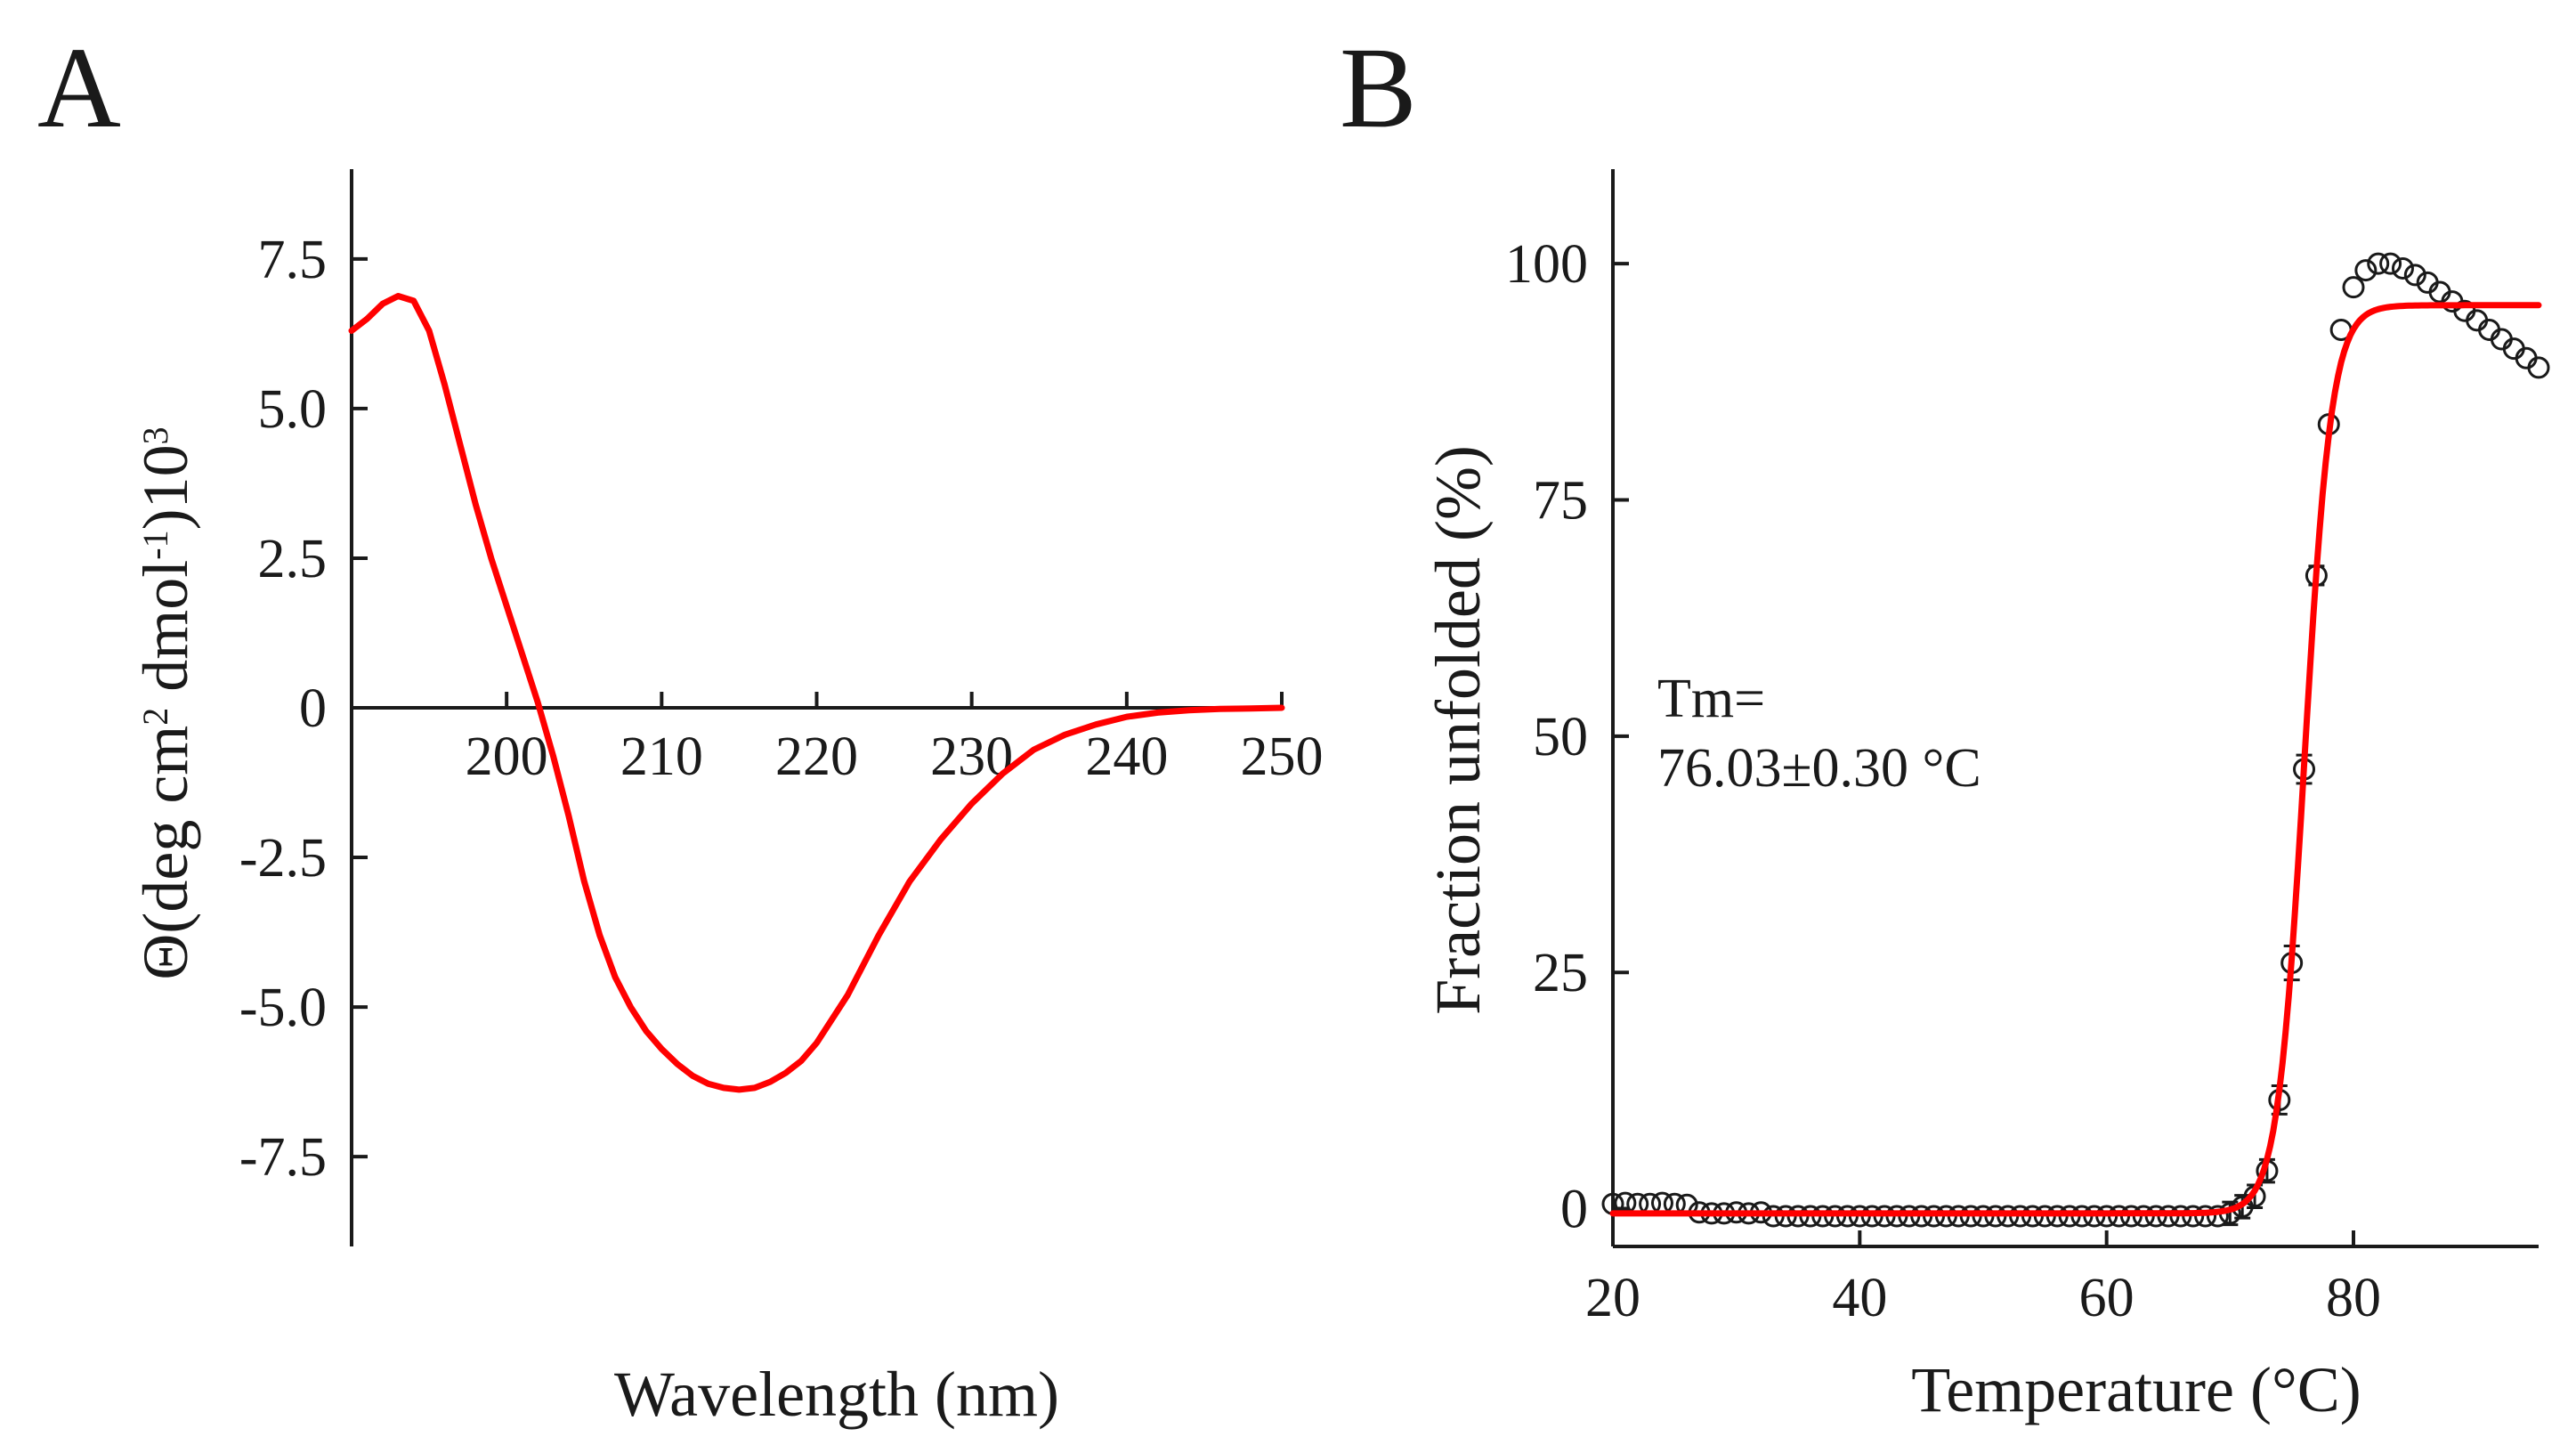 Image resolution: width=2576 pixels, height=1453 pixels. Describe the element at coordinates (836, 1394) in the screenshot. I see `panel-a-x-axis-title: Wavelength (nm)` at that location.